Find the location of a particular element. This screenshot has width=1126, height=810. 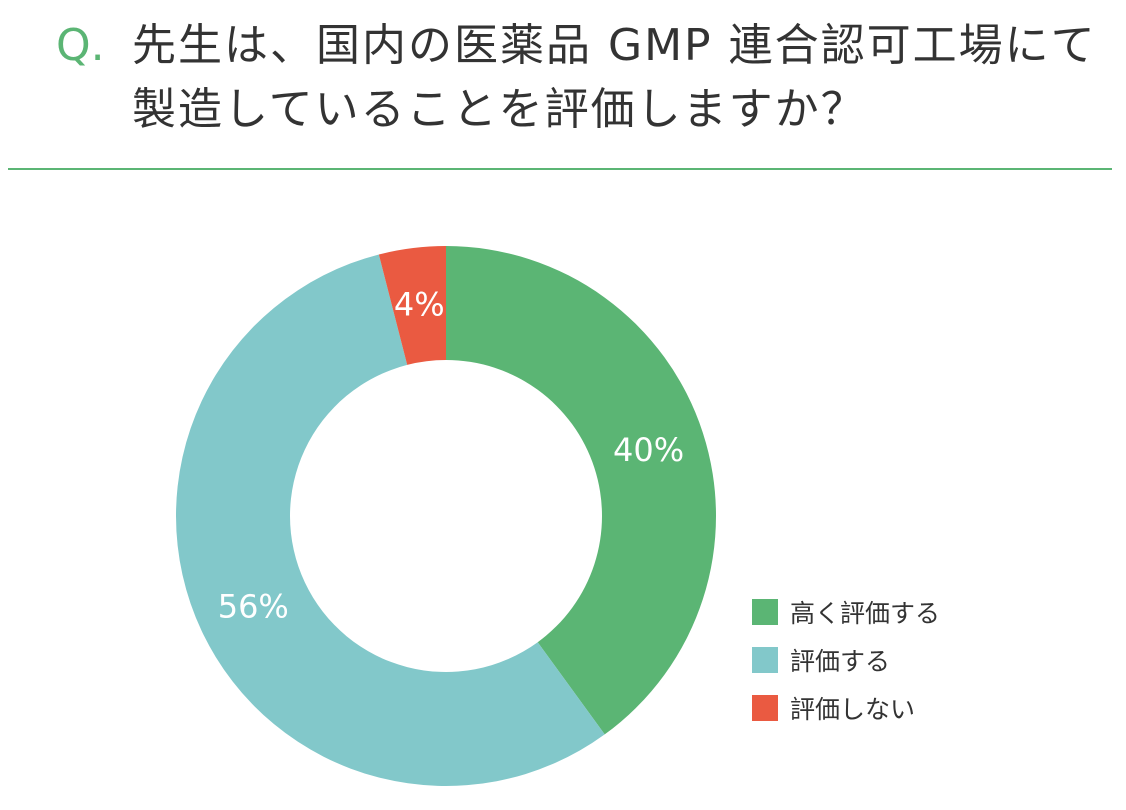

slice-high is located at coordinates (581, 490).